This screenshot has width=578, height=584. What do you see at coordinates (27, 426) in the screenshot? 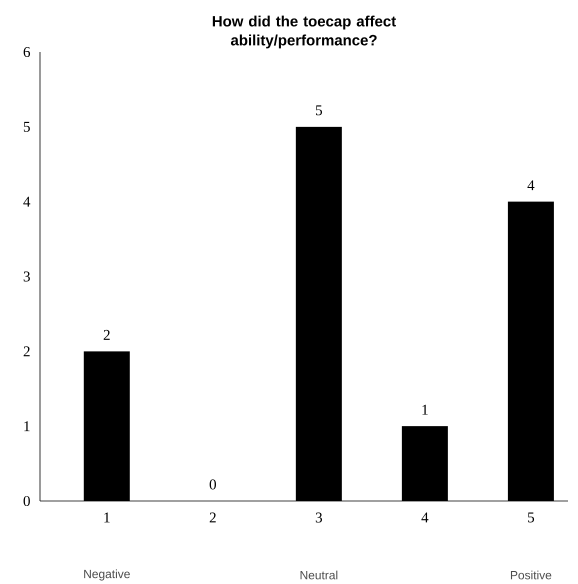
I see `y-tick-label: 1` at bounding box center [27, 426].